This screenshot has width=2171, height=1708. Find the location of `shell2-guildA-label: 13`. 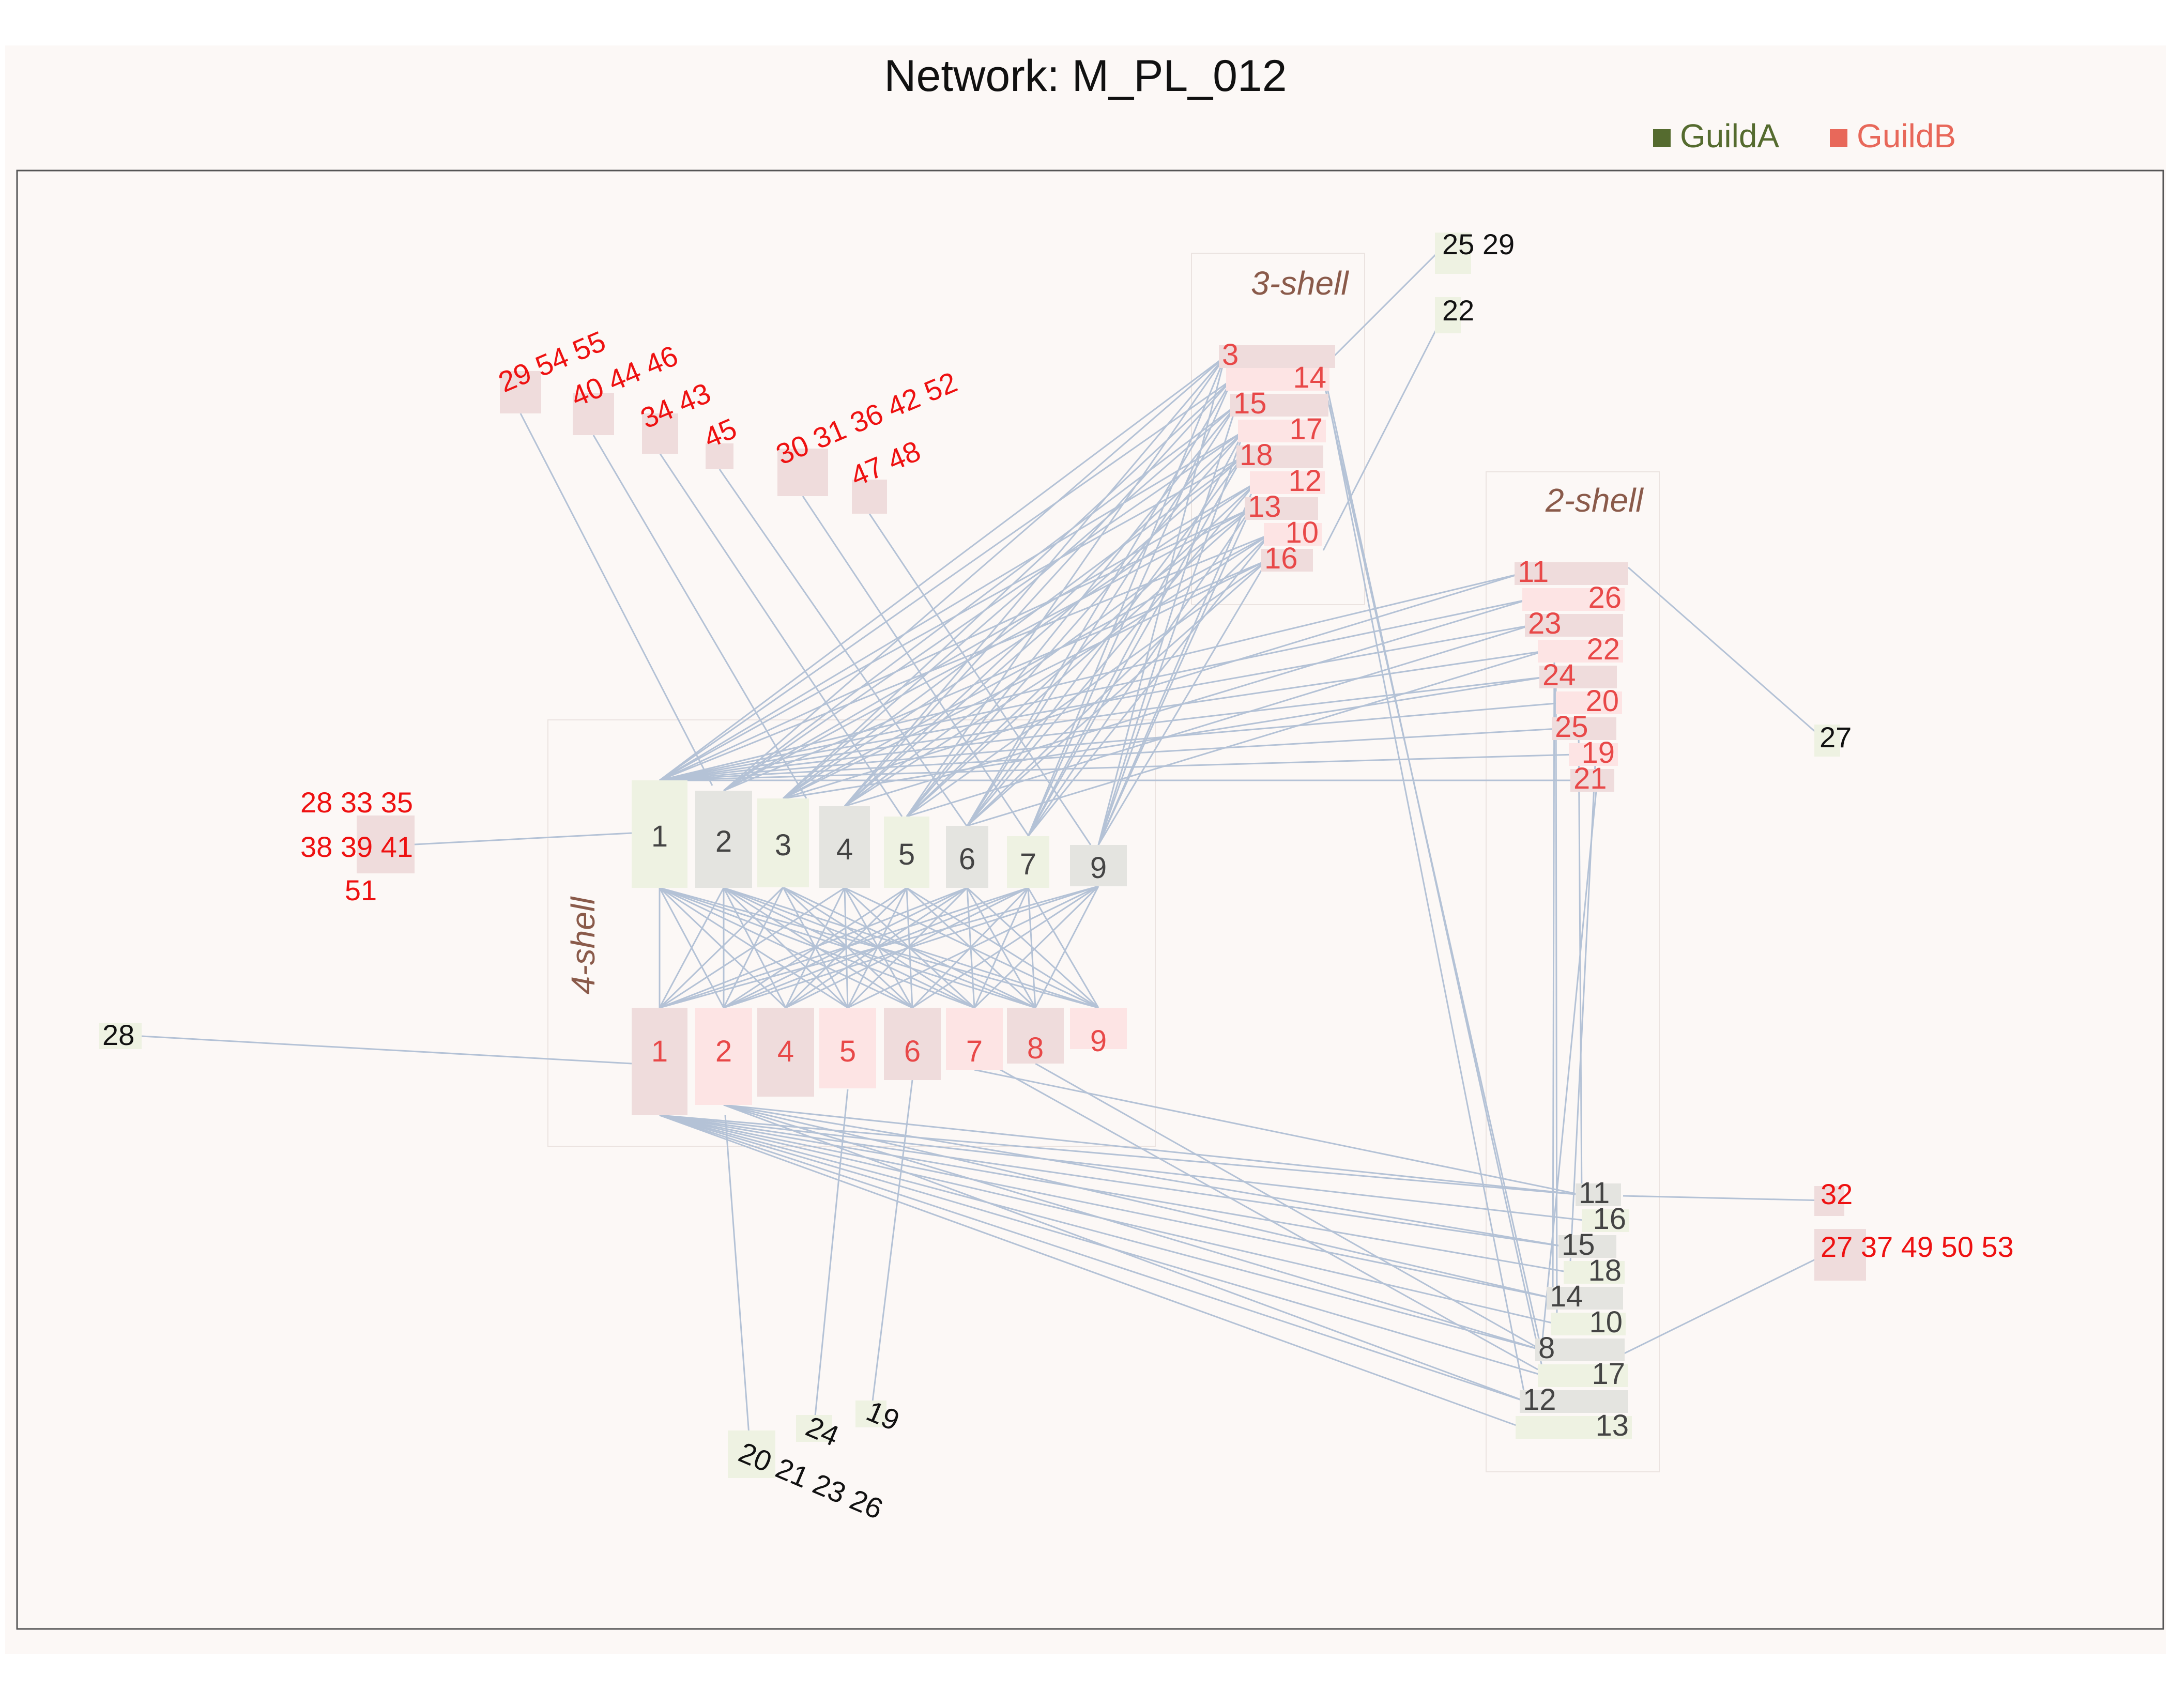

shell2-guildA-label: 13 is located at coordinates (1612, 1425).